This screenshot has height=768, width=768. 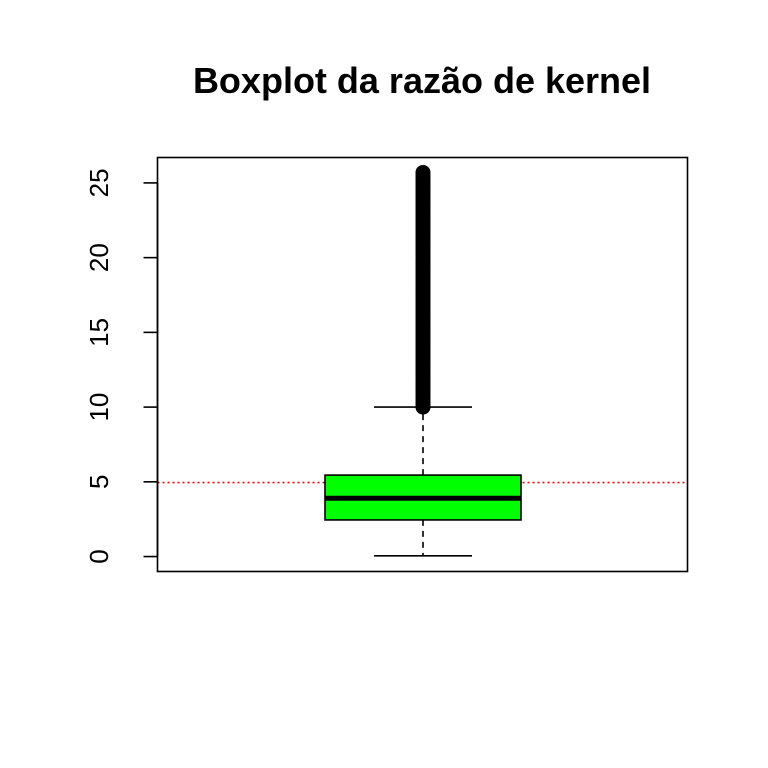 I want to click on y-tick-label: 15, so click(x=99, y=332).